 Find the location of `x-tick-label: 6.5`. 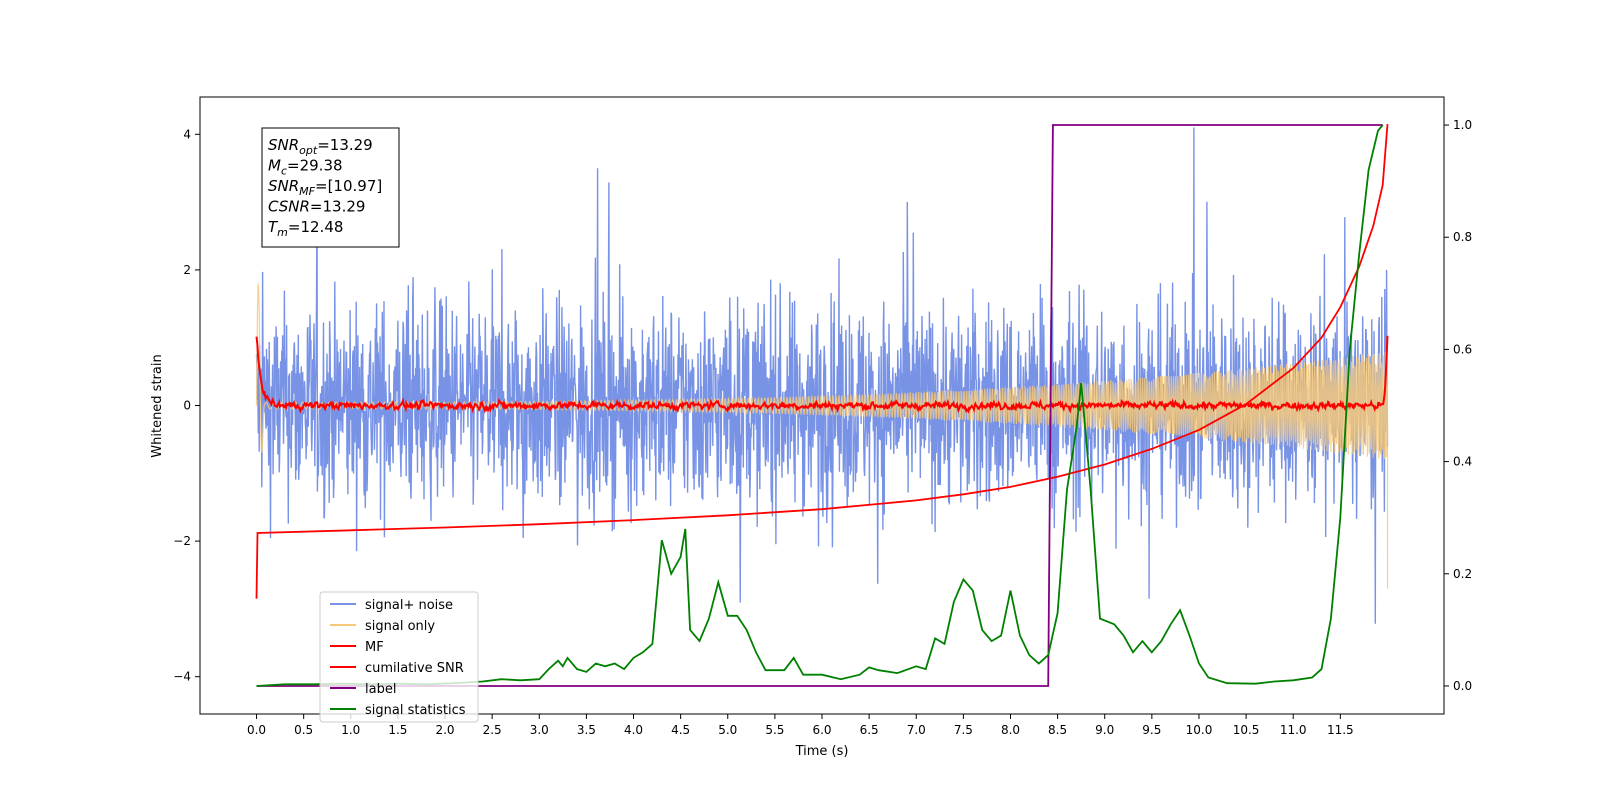

x-tick-label: 6.5 is located at coordinates (869, 730).